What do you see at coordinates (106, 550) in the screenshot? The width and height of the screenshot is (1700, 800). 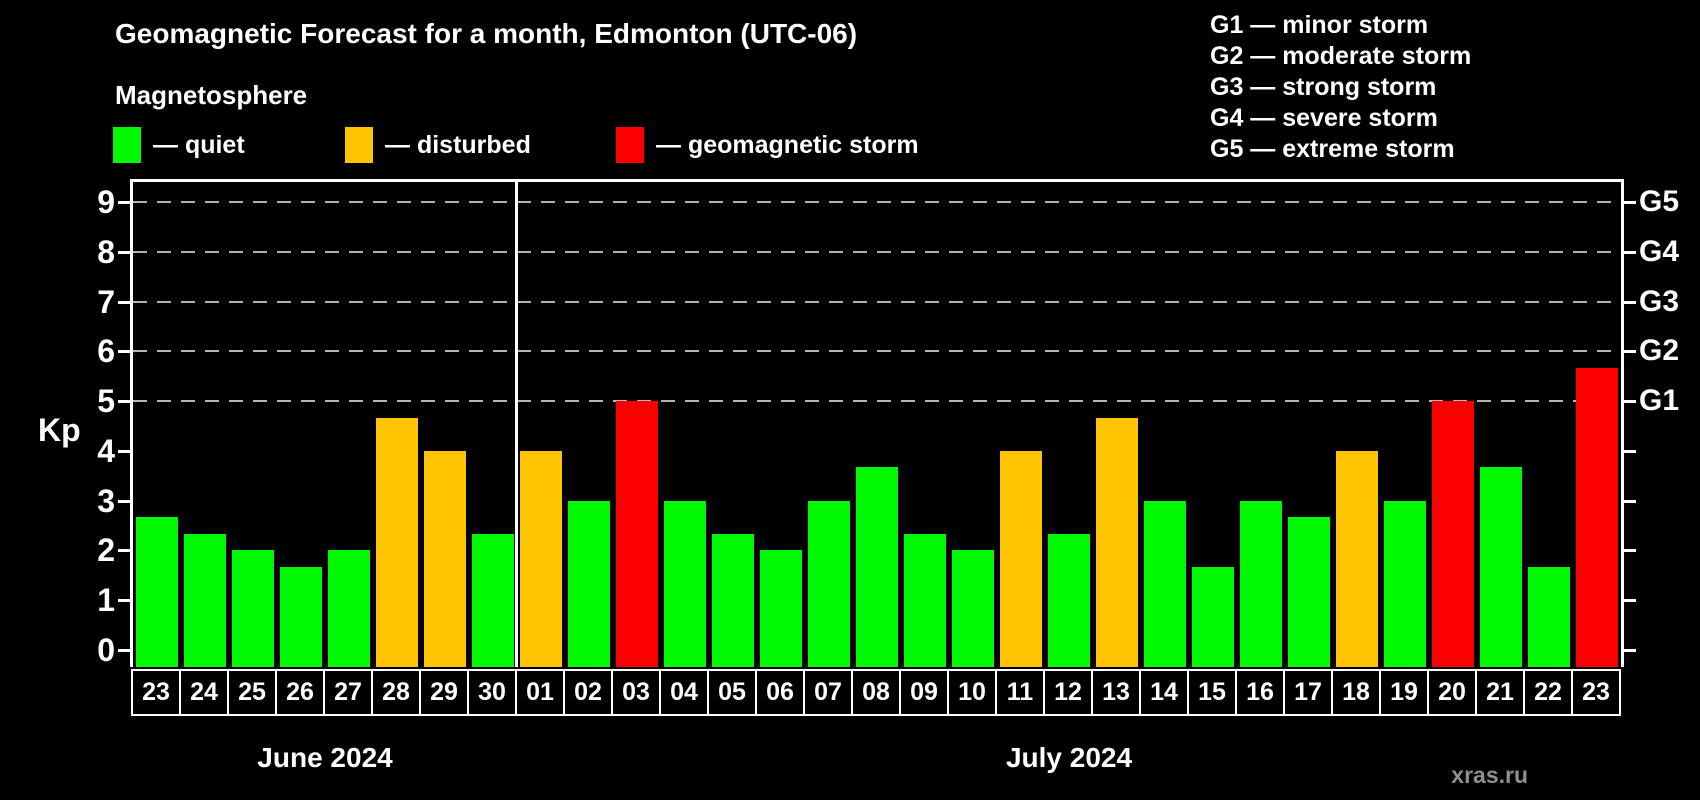 I see `y-tick-label: 2` at bounding box center [106, 550].